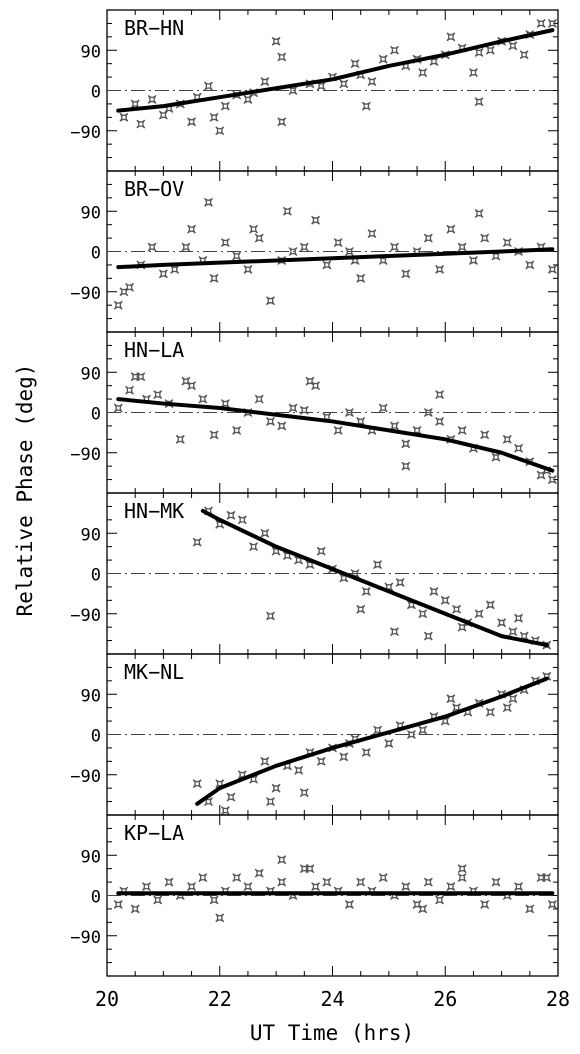  Describe the element at coordinates (154, 189) in the screenshot. I see `panel-label: BR−OV` at that location.